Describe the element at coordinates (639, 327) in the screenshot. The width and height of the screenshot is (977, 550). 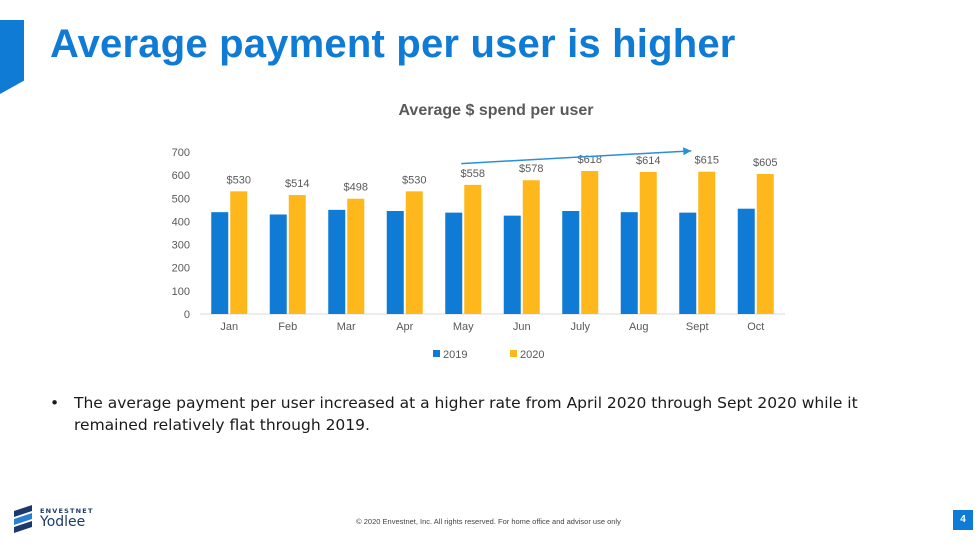
I see `x-tick-label: Aug` at that location.